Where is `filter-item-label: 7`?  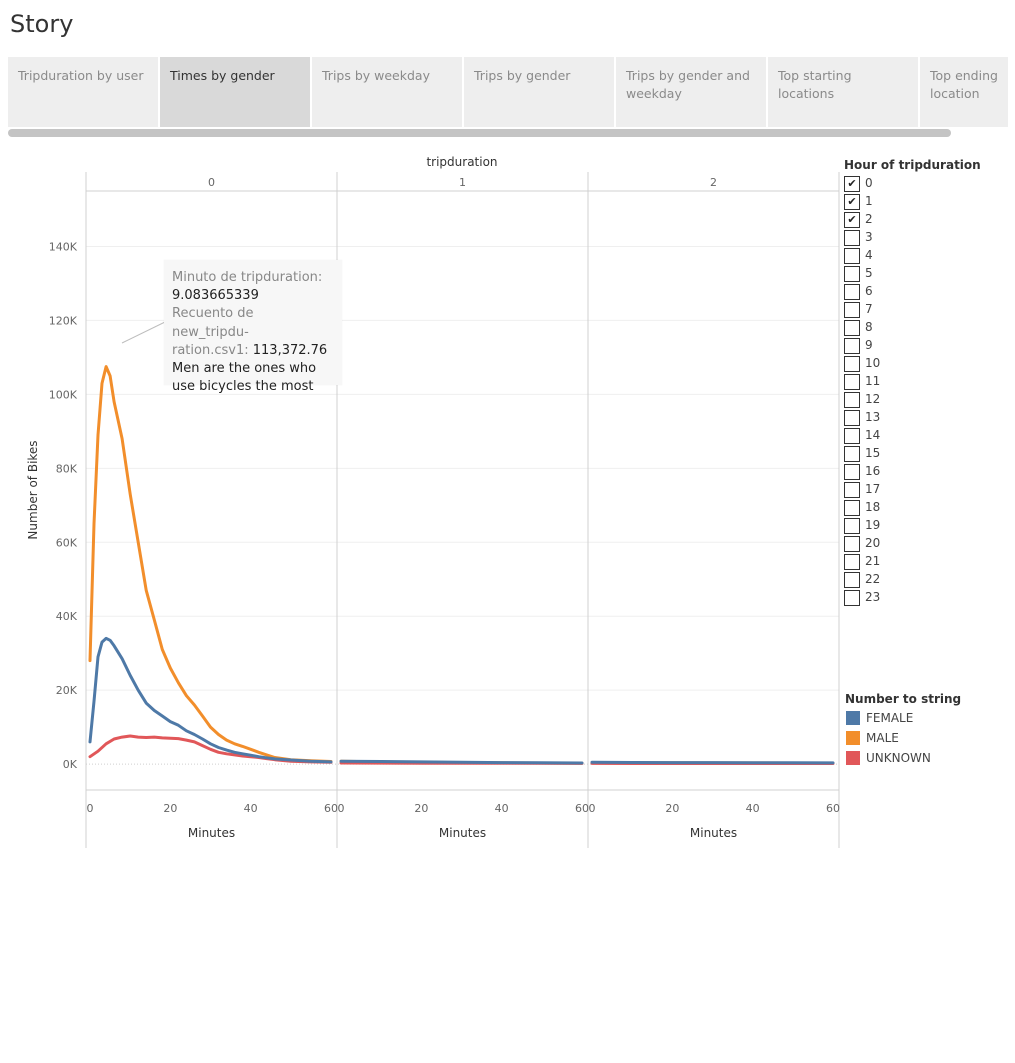
filter-item-label: 7 is located at coordinates (869, 309).